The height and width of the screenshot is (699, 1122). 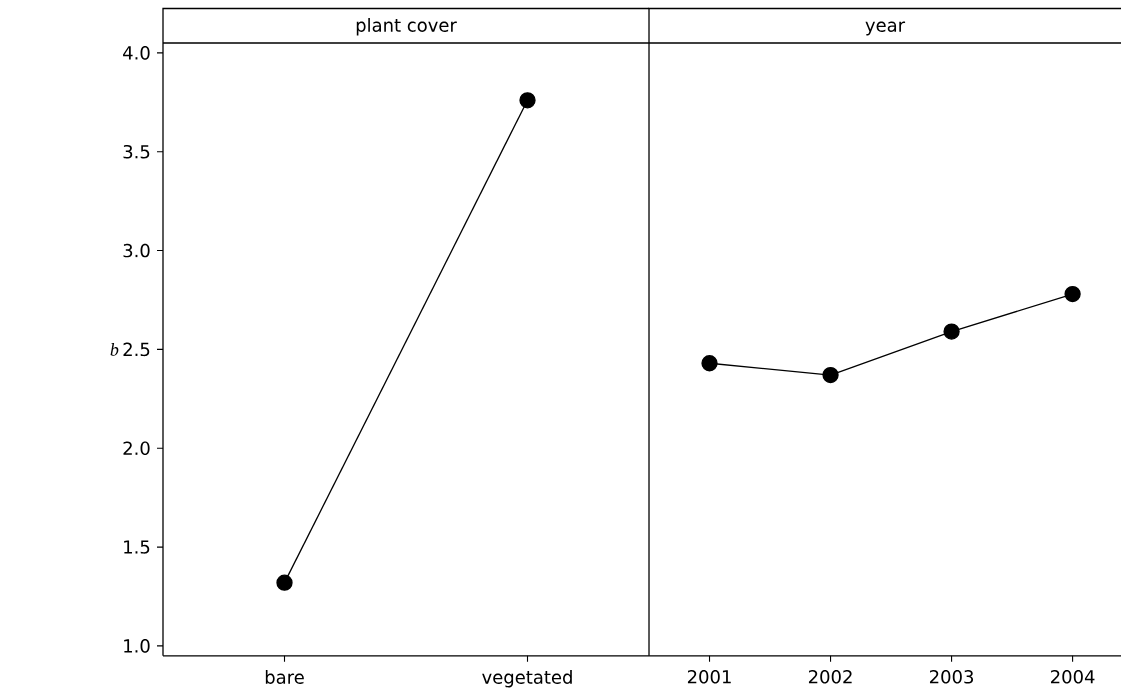 I want to click on x-tick-label: bare, so click(x=284, y=677).